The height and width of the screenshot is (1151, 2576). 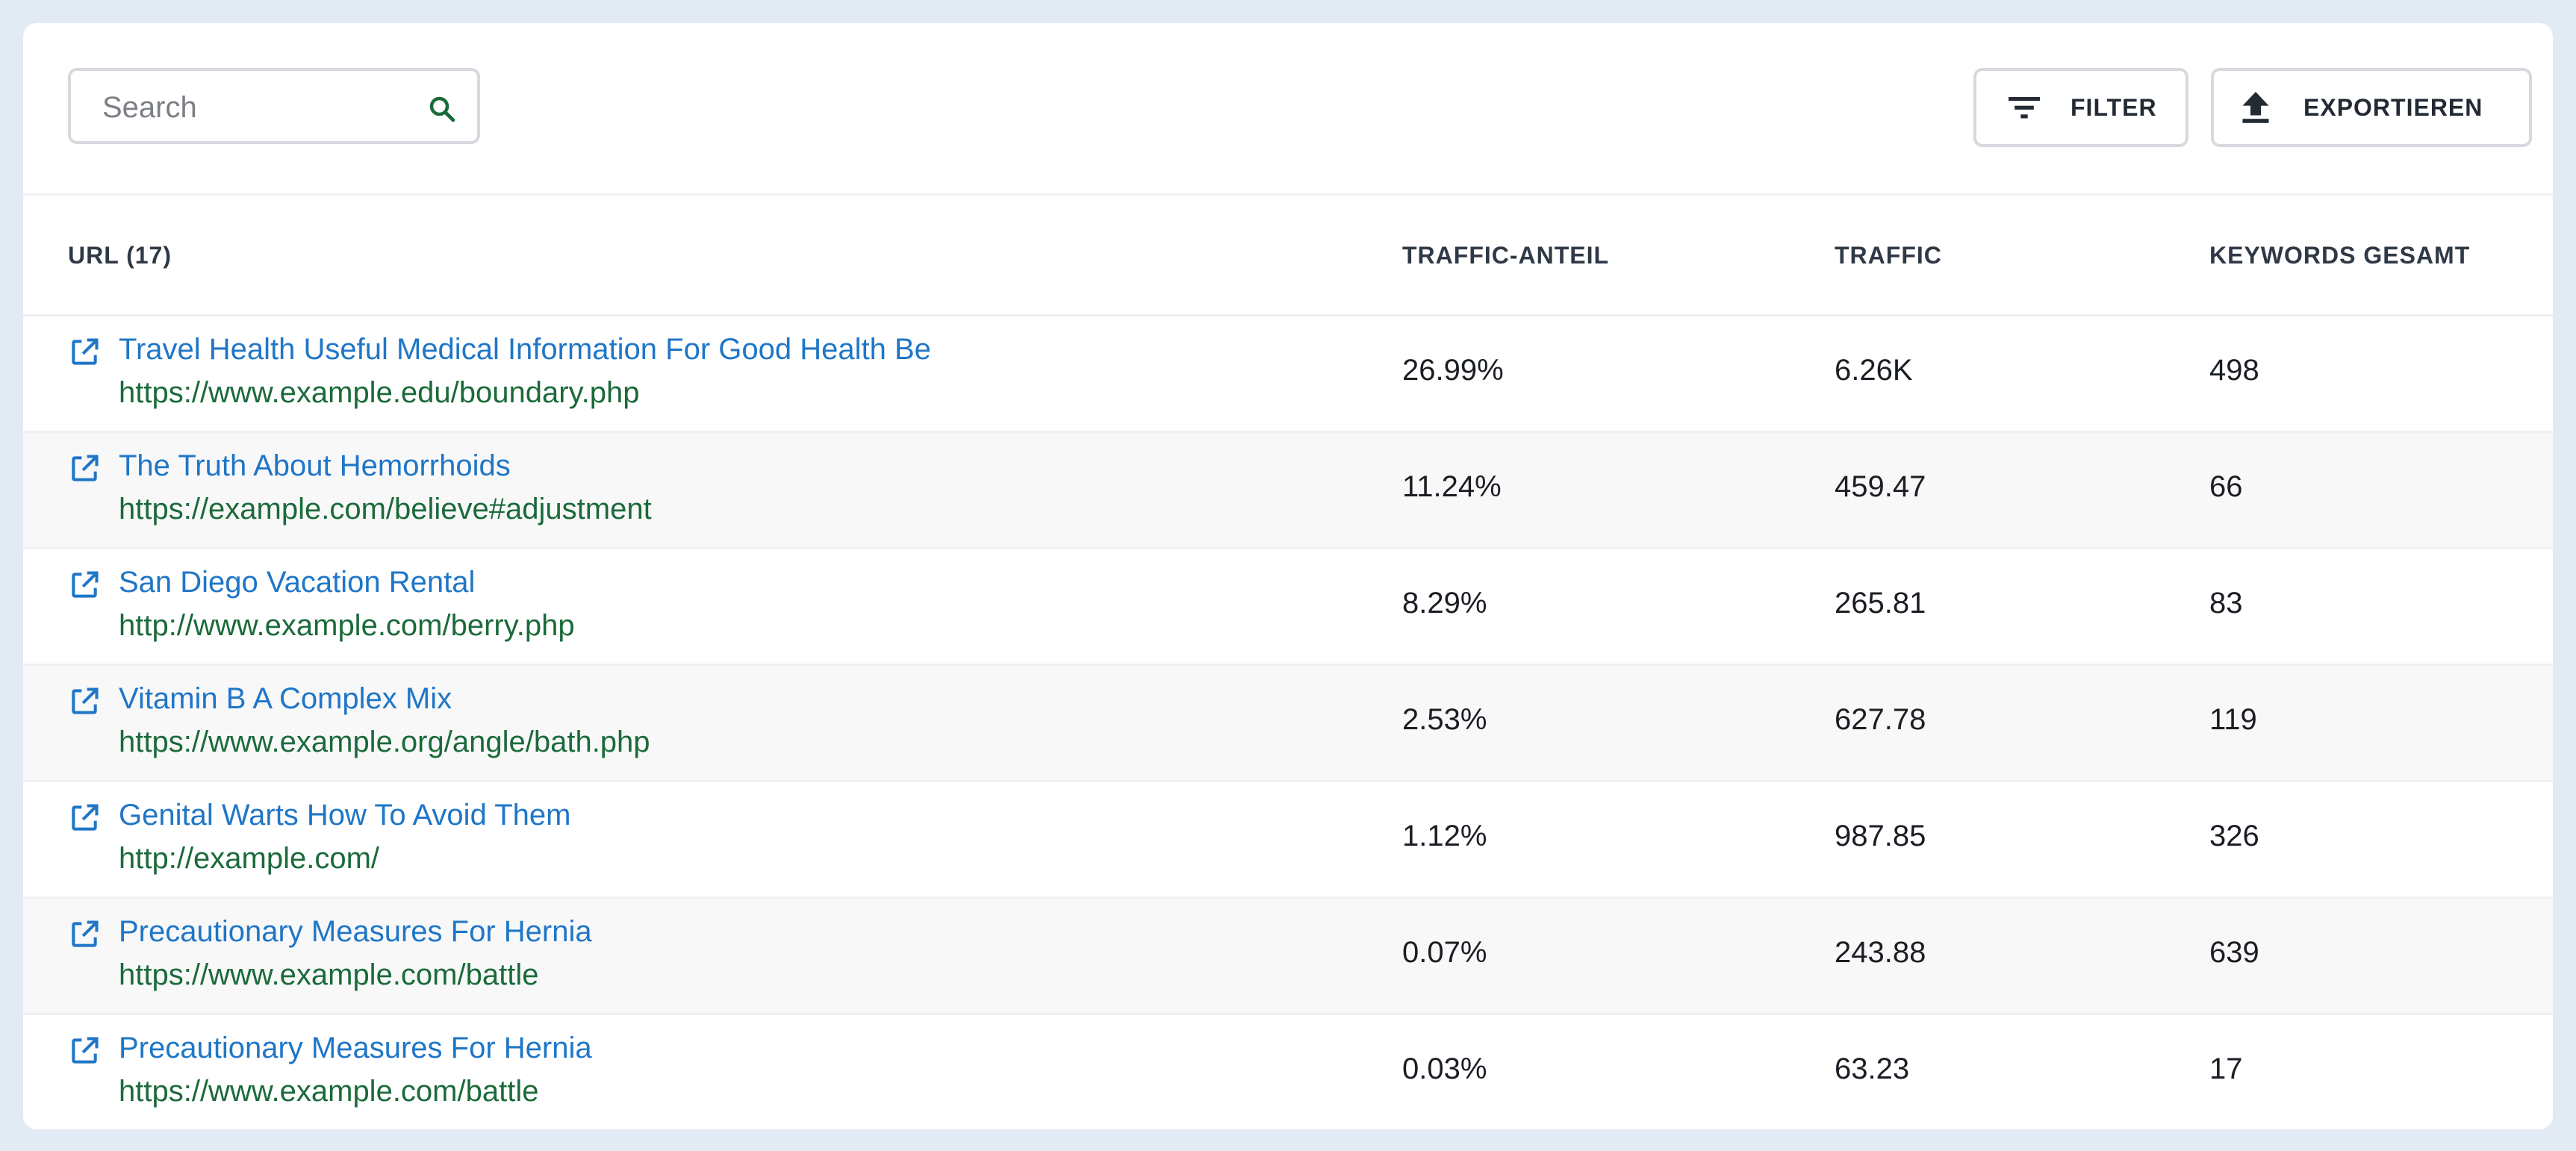 I want to click on traffic-share-value: 1.12%, so click(x=1444, y=836).